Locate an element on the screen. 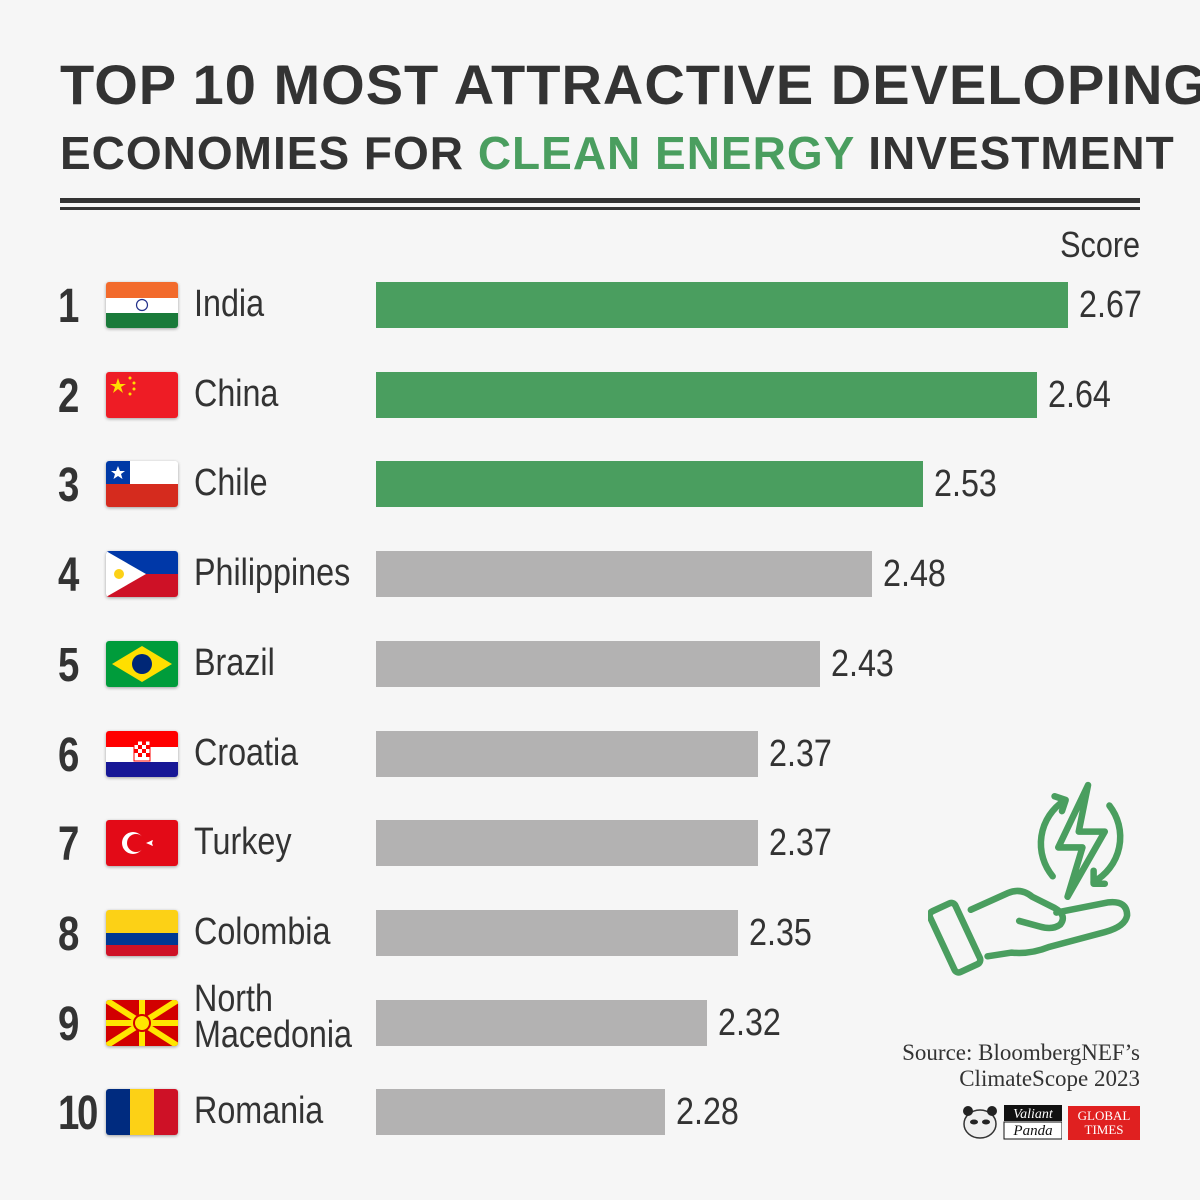 Image resolution: width=1200 pixels, height=1200 pixels. source-note: Source: BloombergNEF’s ClimateScope 2023 is located at coordinates (1021, 1066).